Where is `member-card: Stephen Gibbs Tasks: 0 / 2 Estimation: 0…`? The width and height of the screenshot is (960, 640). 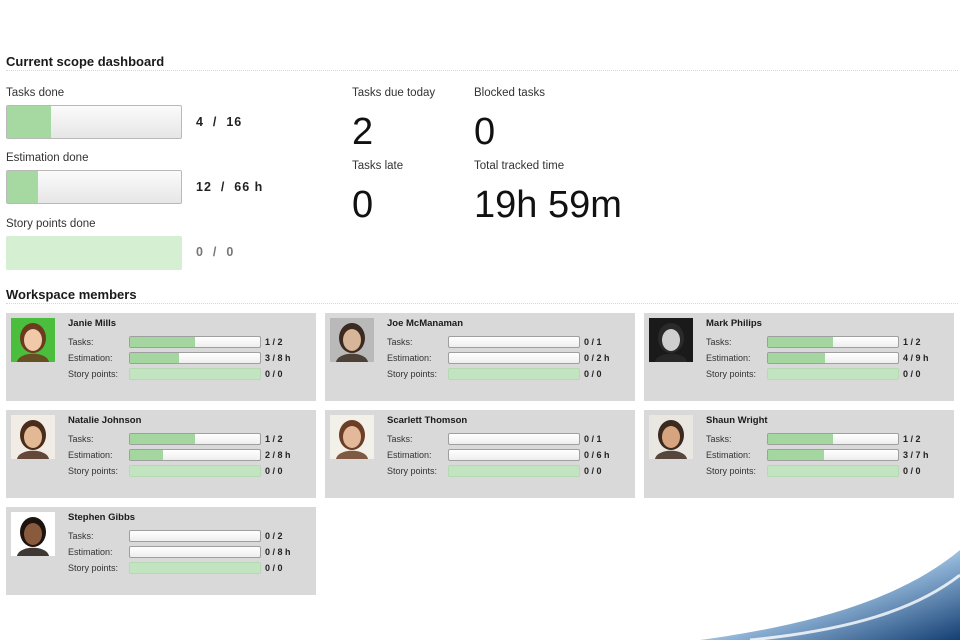 member-card: Stephen Gibbs Tasks: 0 / 2 Estimation: 0… is located at coordinates (161, 551).